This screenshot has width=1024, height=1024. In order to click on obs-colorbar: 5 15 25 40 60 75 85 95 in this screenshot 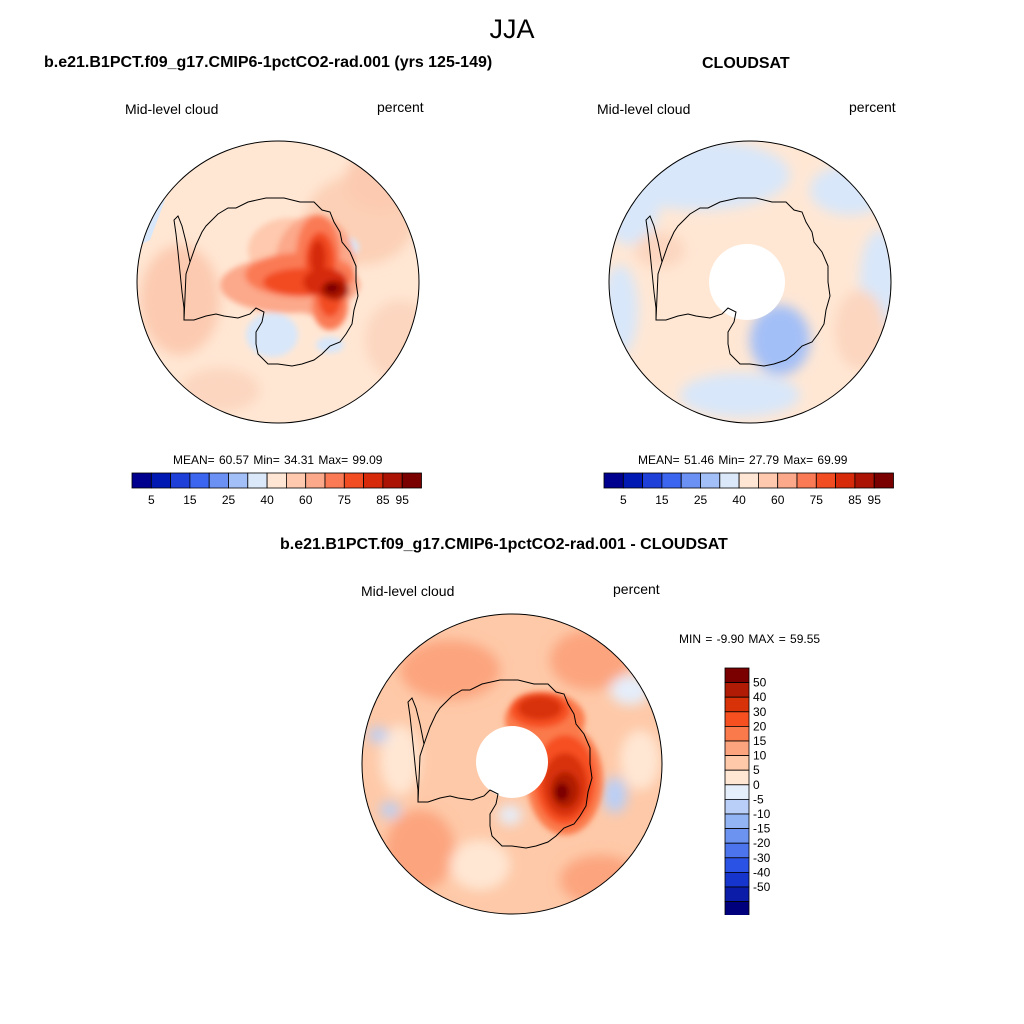, I will do `click(748, 489)`.